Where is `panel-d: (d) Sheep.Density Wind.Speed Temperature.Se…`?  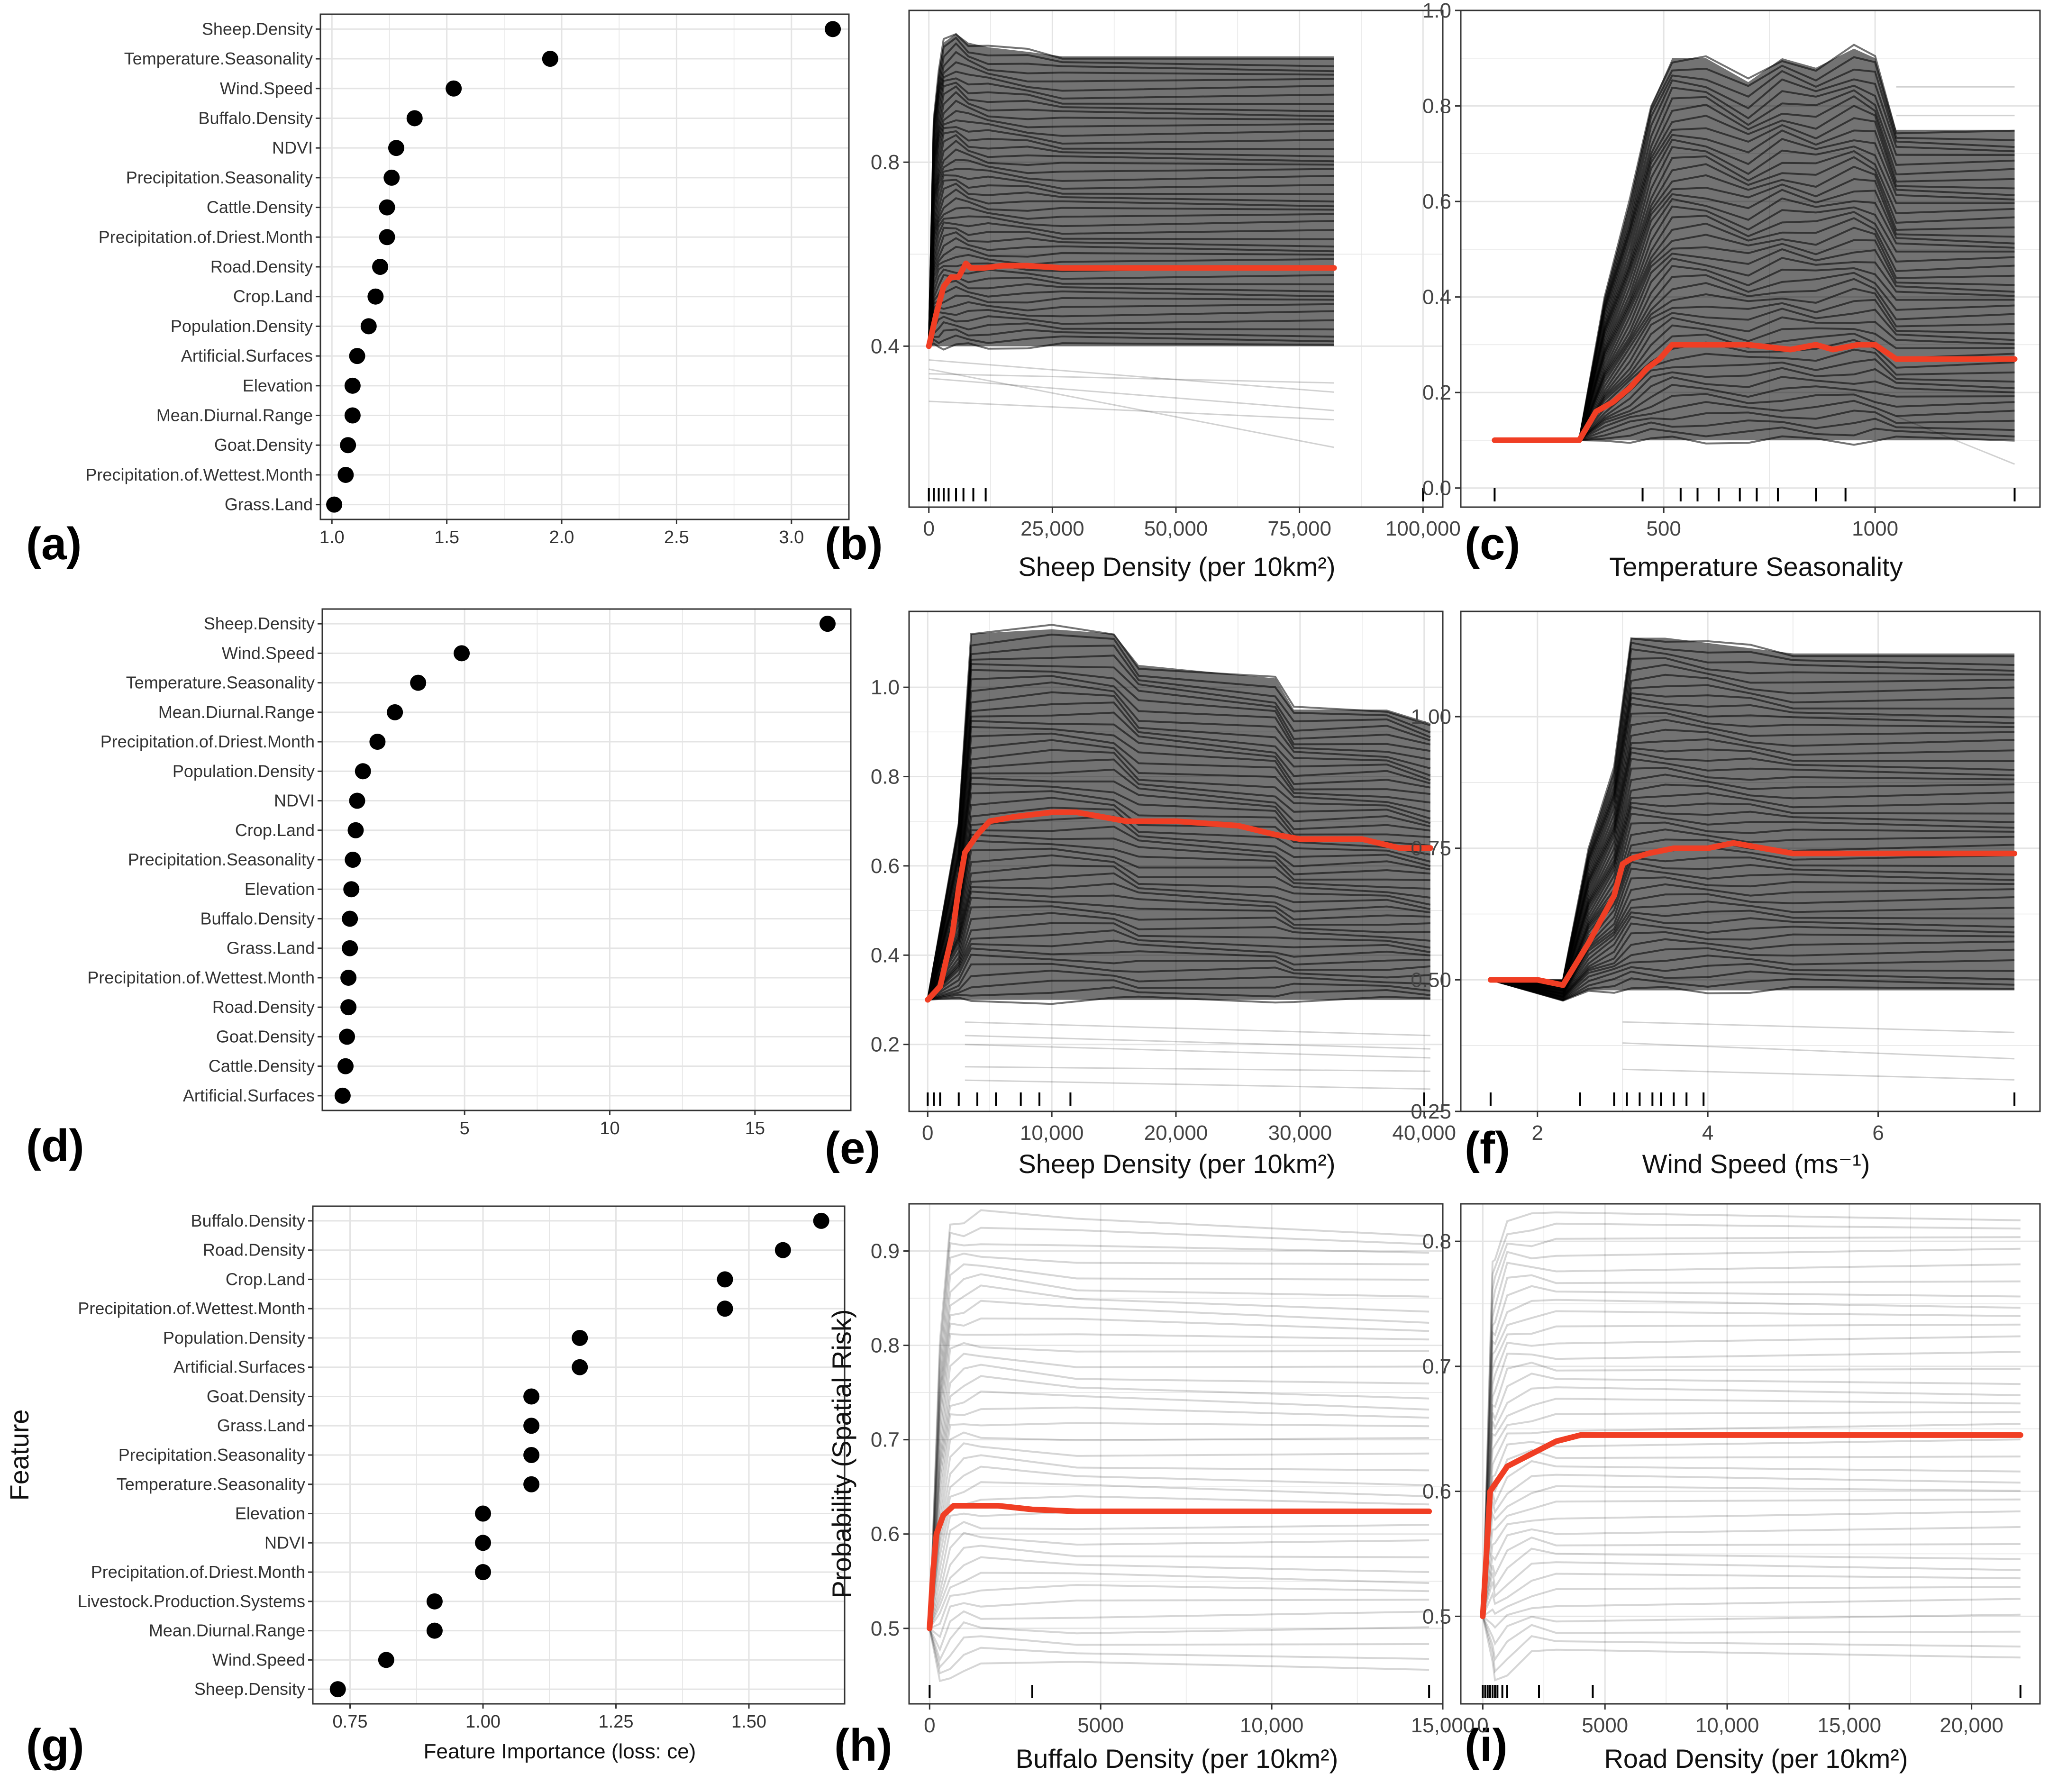 panel-d: (d) Sheep.Density Wind.Speed Temperature.Se… is located at coordinates (439, 889).